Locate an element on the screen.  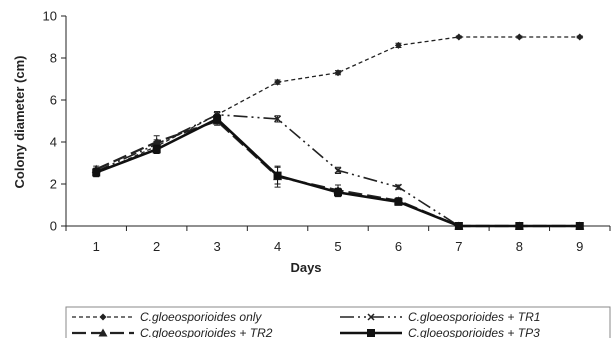
x-tick-label: 6 is located at coordinates (398, 246).